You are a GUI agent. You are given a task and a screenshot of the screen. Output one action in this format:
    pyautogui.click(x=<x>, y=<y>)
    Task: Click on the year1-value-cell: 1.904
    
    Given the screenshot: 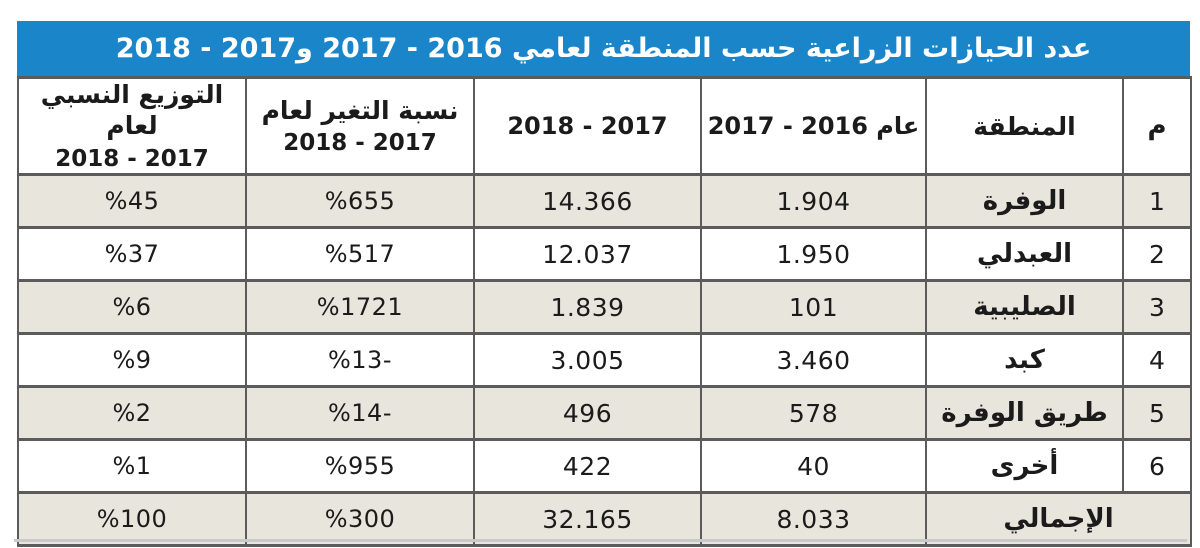 What is the action you would take?
    pyautogui.click(x=813, y=201)
    